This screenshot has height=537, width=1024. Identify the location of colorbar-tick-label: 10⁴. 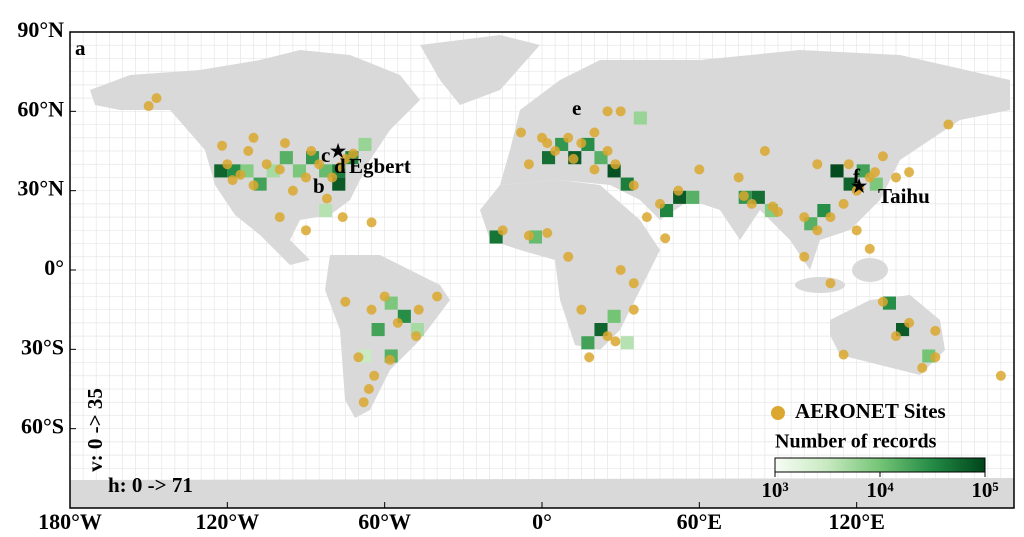
(880, 490).